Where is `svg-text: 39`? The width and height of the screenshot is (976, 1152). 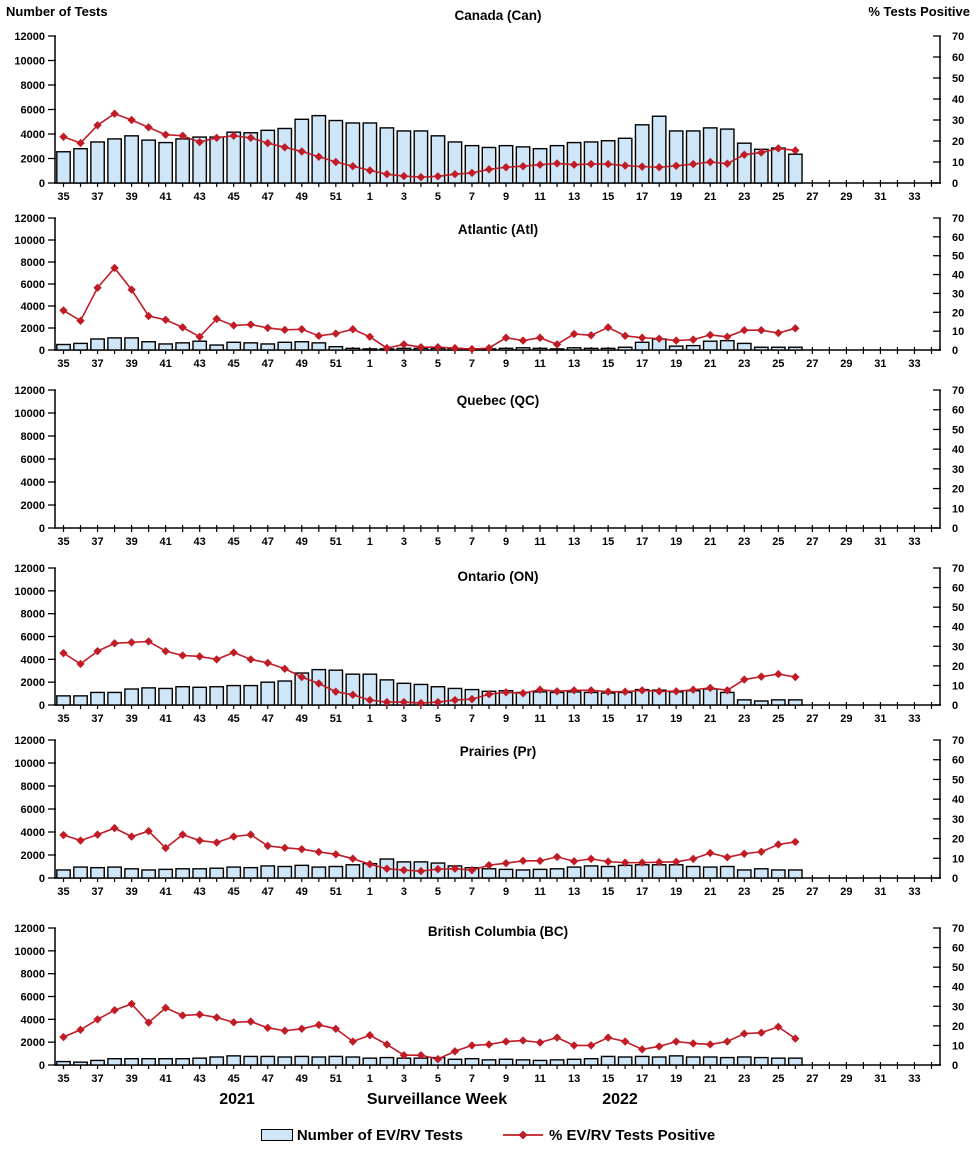 svg-text: 39 is located at coordinates (131, 1079).